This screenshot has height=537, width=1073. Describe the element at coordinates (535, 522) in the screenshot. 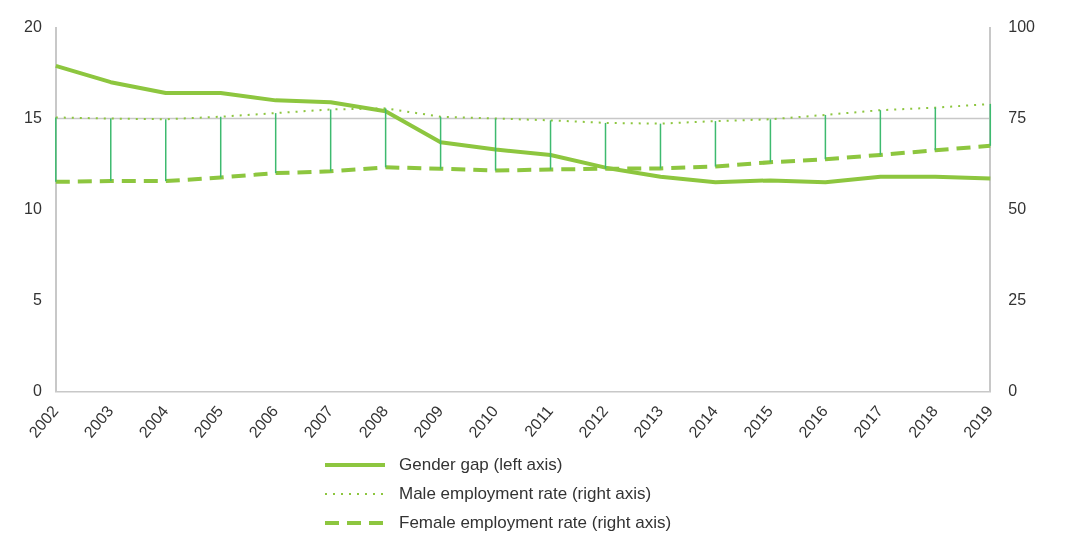

I see `legend-label: Female employment rate (right axis)` at that location.